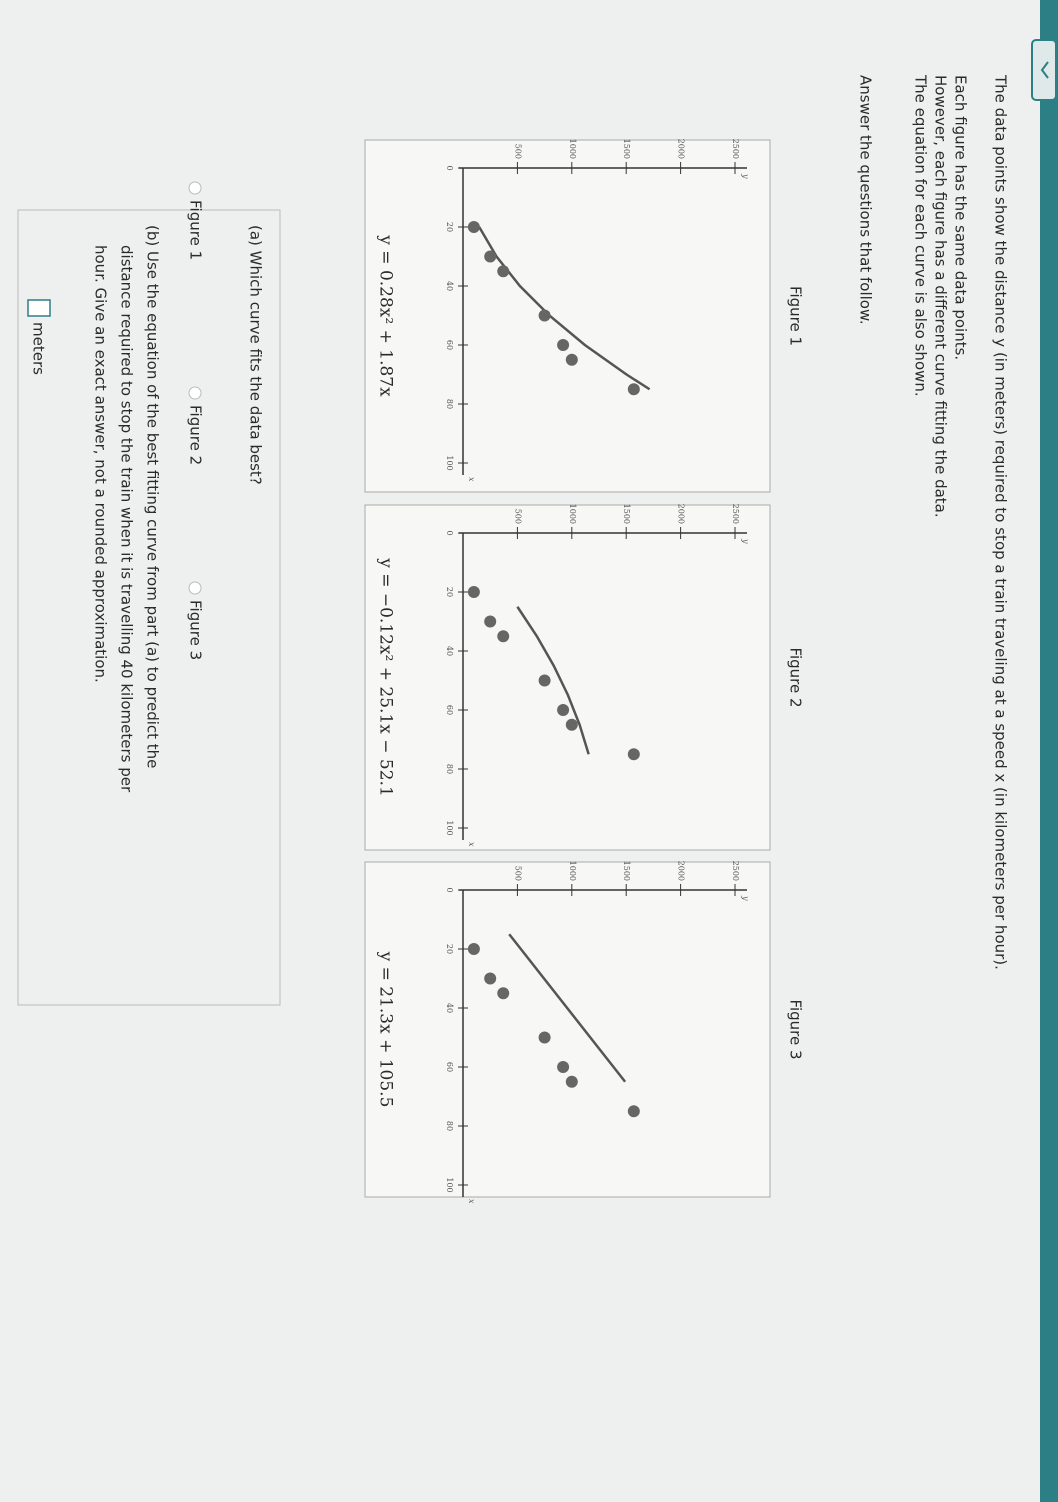 The height and width of the screenshot is (1502, 1058). I want to click on radio-label: Figure 3, so click(196, 630).